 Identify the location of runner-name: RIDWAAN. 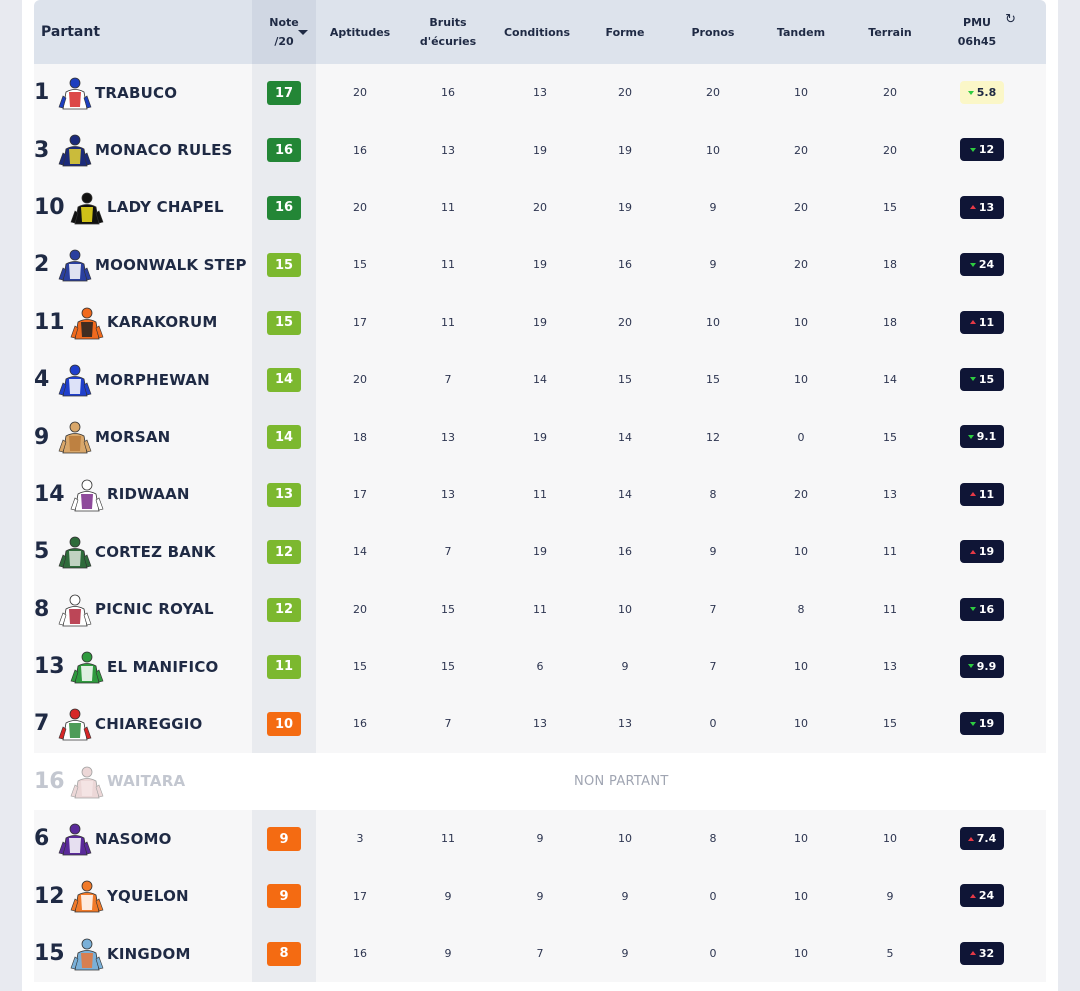
(148, 494).